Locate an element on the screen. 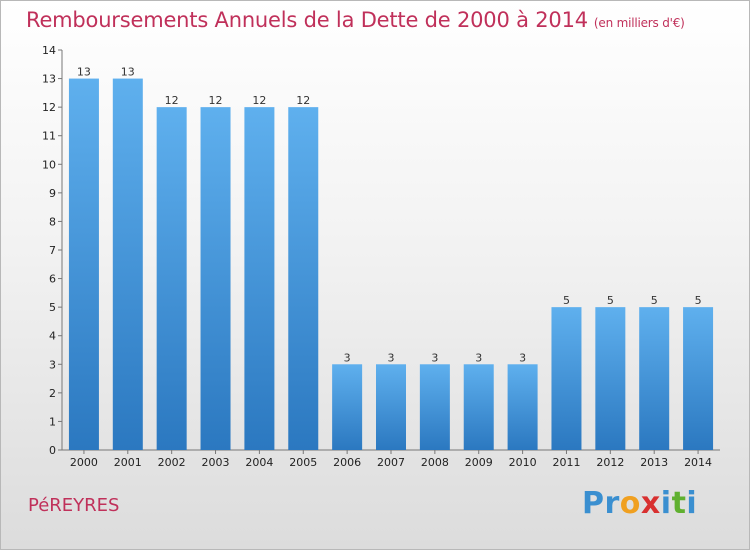  x-tick-label: 2012 is located at coordinates (610, 462).